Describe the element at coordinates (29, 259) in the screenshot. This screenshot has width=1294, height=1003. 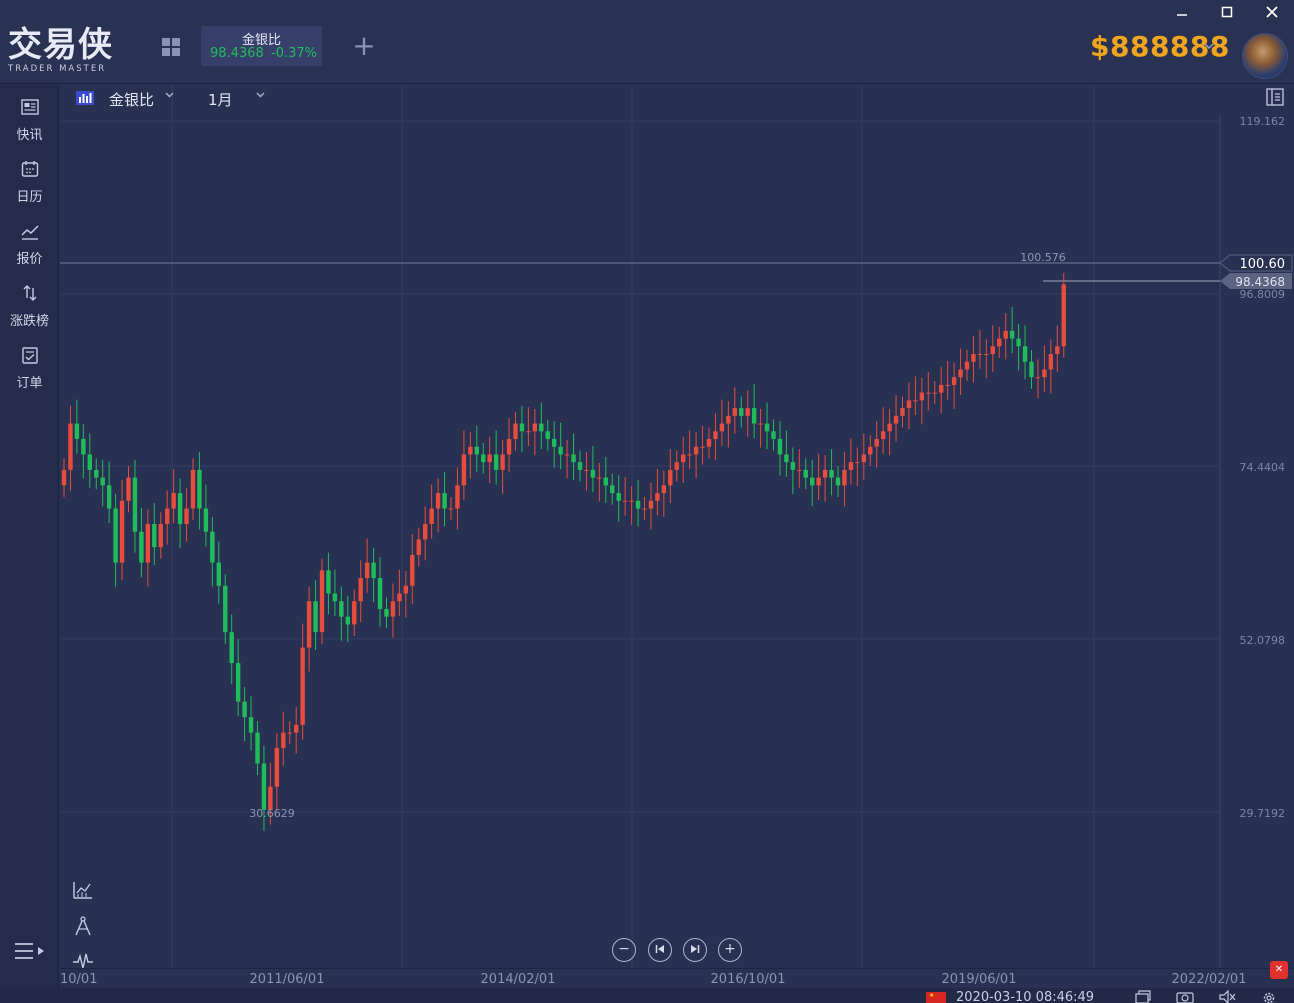
I see `sidebar-item-label: 报价` at that location.